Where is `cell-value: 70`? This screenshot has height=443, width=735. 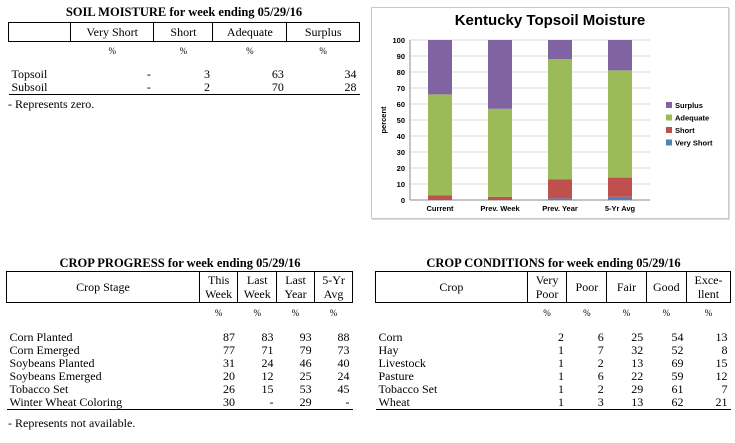 cell-value: 70 is located at coordinates (277, 87).